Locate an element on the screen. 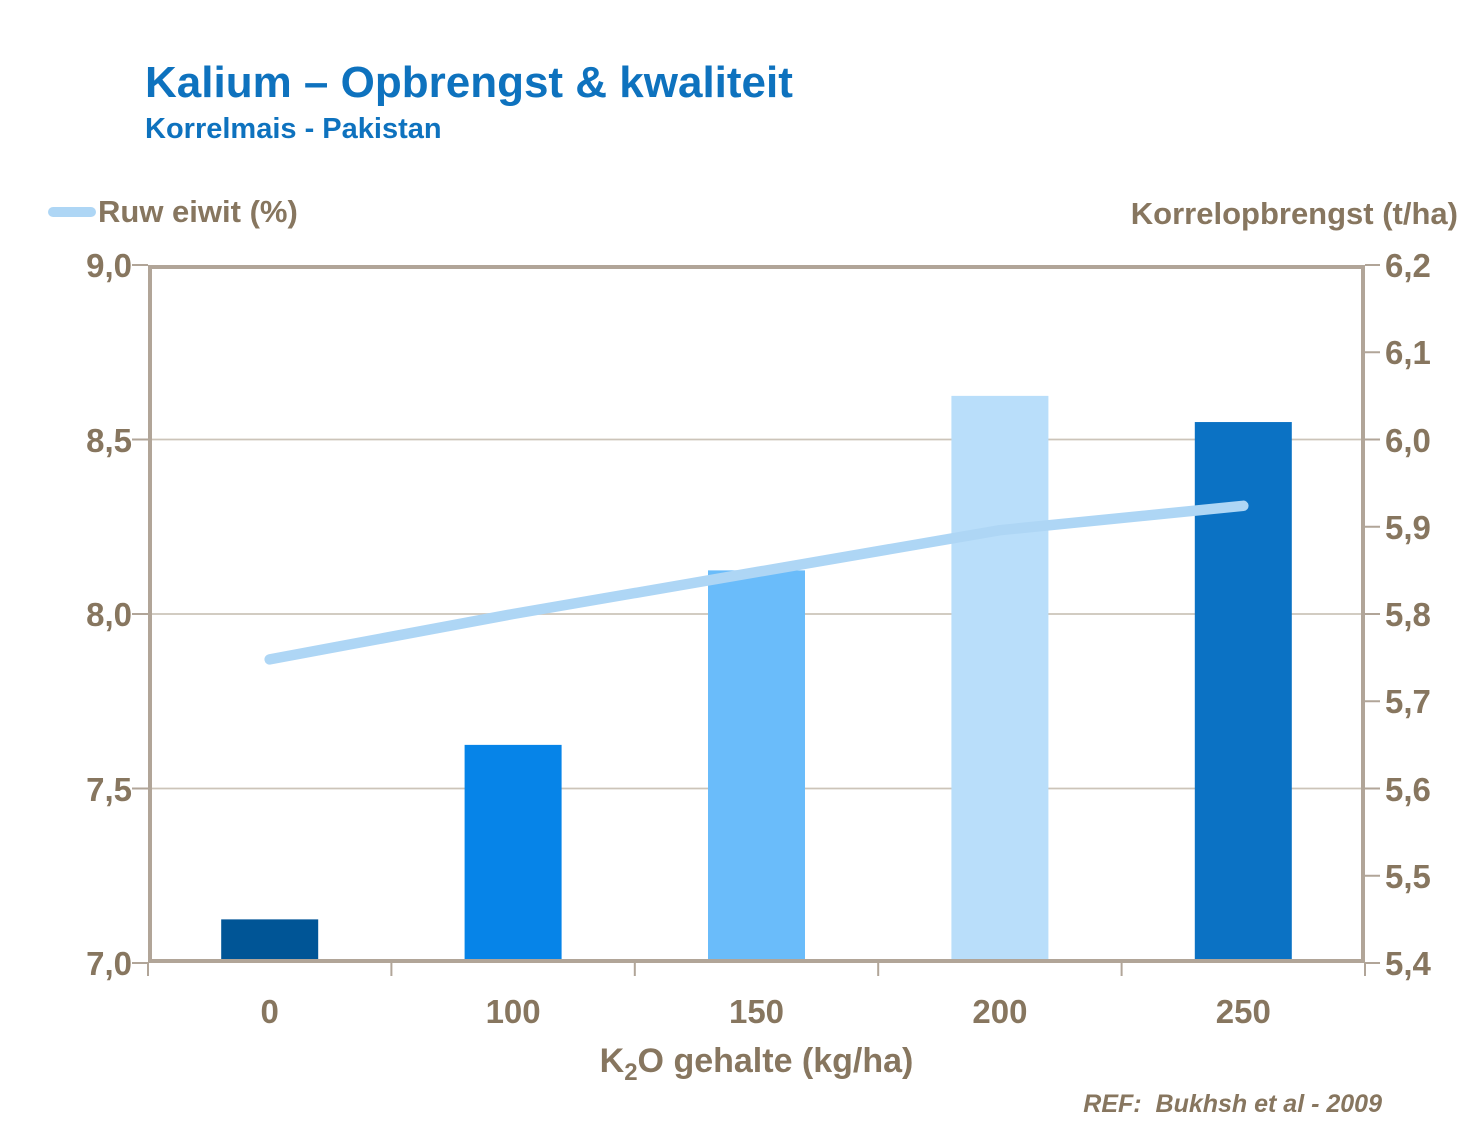  x-axis-title: K2O gehalte (kg/ha) is located at coordinates (756, 1064).